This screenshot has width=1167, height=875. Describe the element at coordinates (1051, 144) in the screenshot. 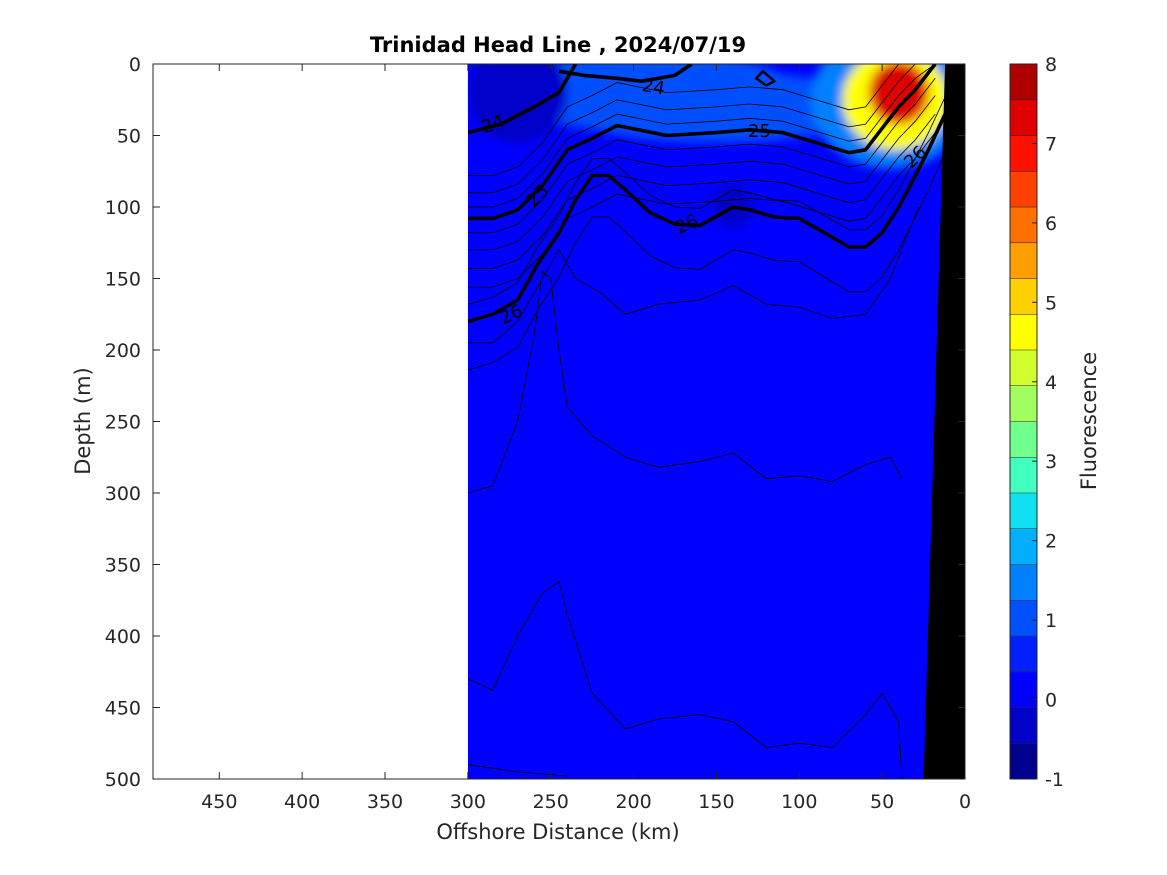

I see `colorbar-tick-label: 7` at that location.